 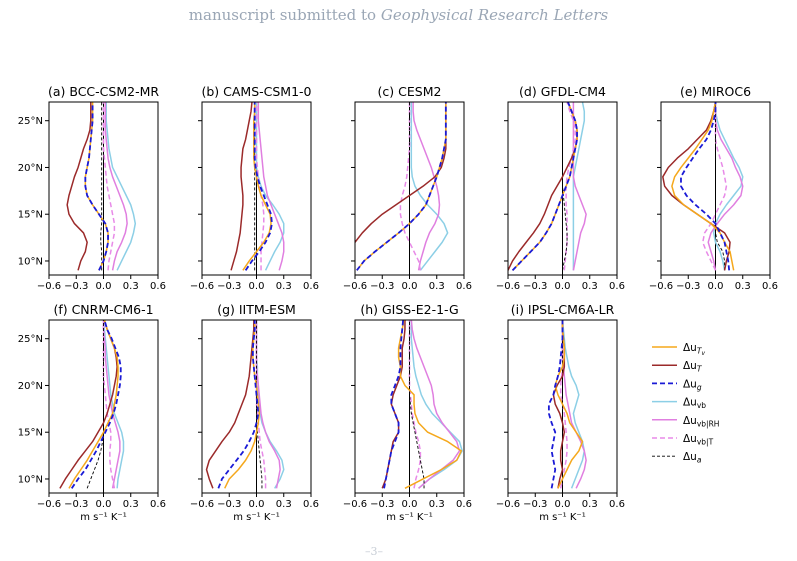 What do you see at coordinates (693, 367) in the screenshot?
I see `legend-label-dT: ΔuT` at bounding box center [693, 367].